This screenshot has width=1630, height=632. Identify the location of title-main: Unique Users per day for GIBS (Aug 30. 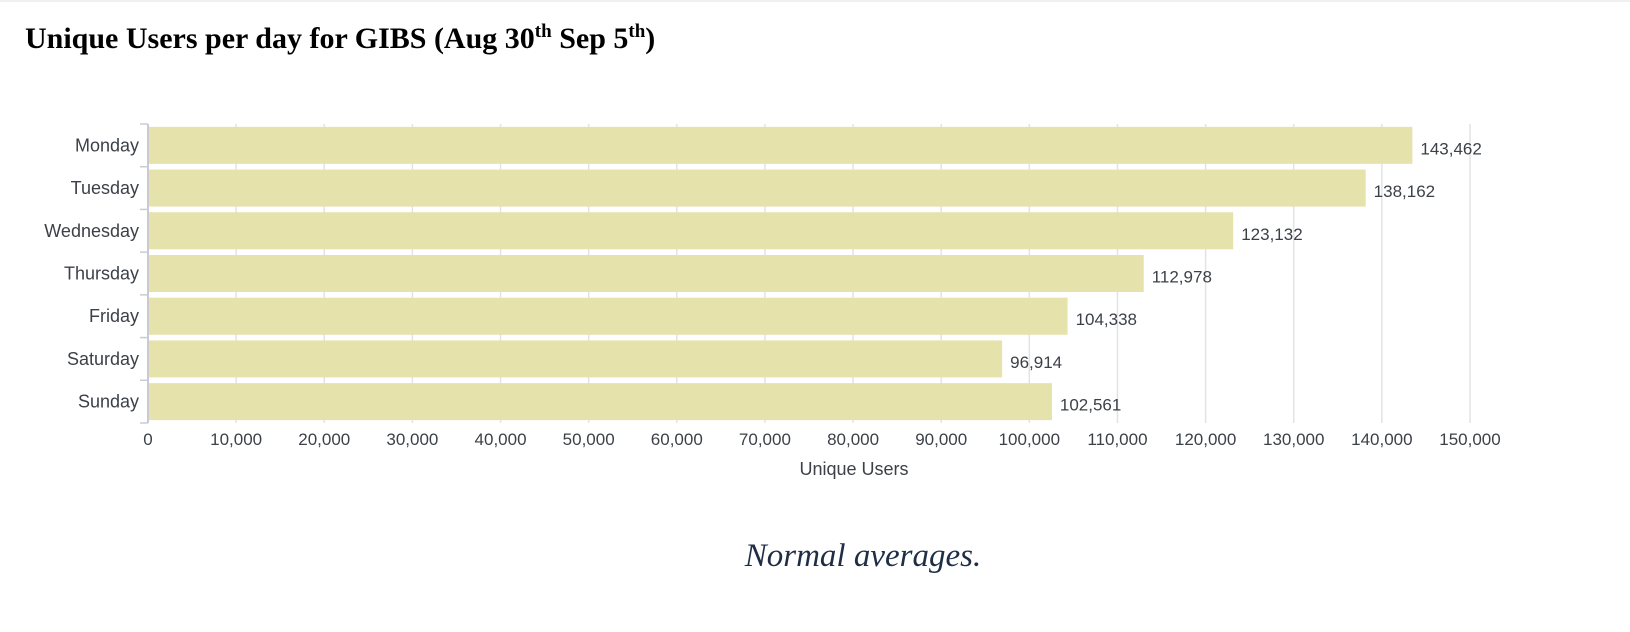
(280, 38).